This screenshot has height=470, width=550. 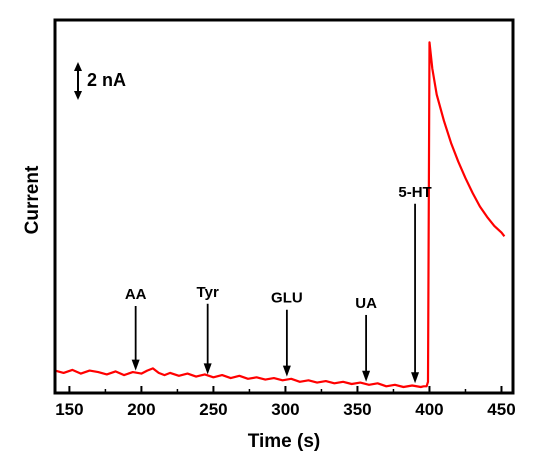 I want to click on annotation-label: 5-HT, so click(x=414, y=192).